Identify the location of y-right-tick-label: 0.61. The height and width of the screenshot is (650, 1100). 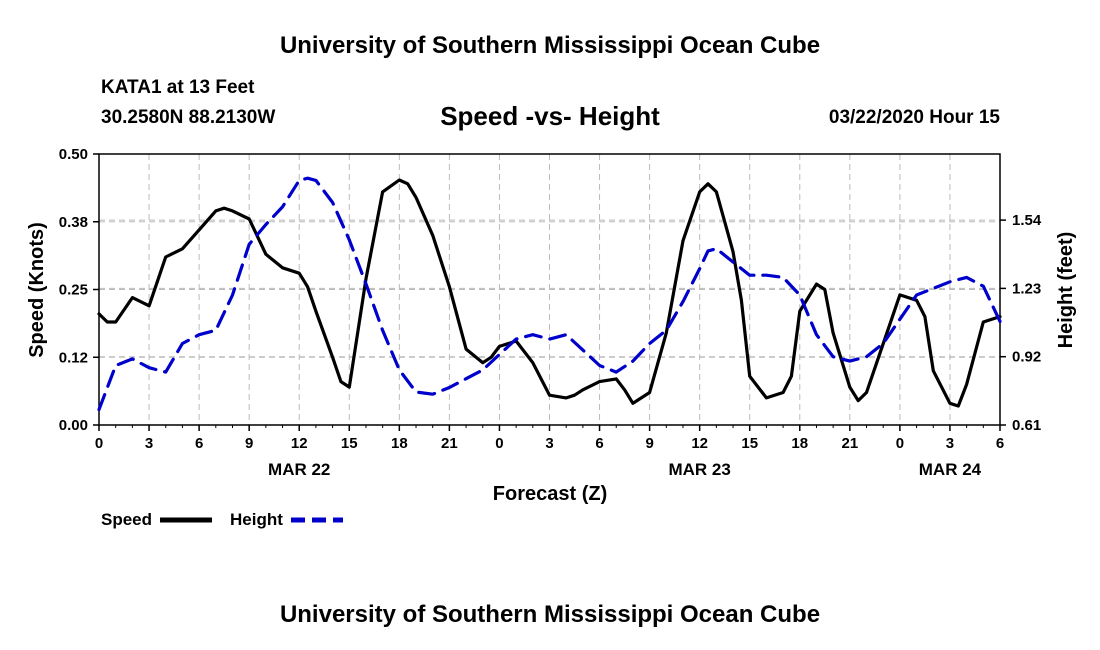
(1026, 425).